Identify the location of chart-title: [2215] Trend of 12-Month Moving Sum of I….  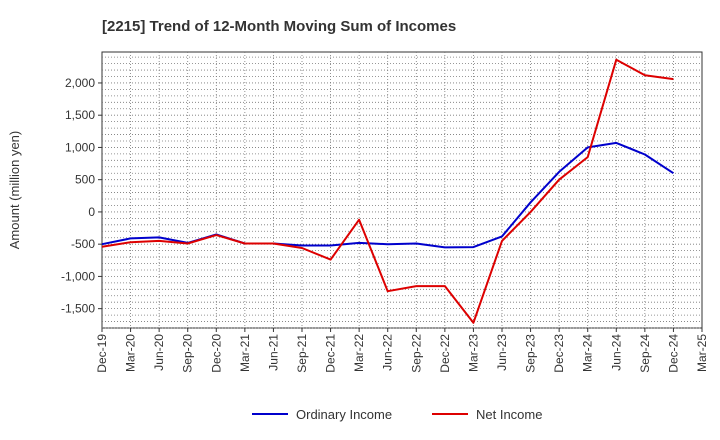
(279, 26).